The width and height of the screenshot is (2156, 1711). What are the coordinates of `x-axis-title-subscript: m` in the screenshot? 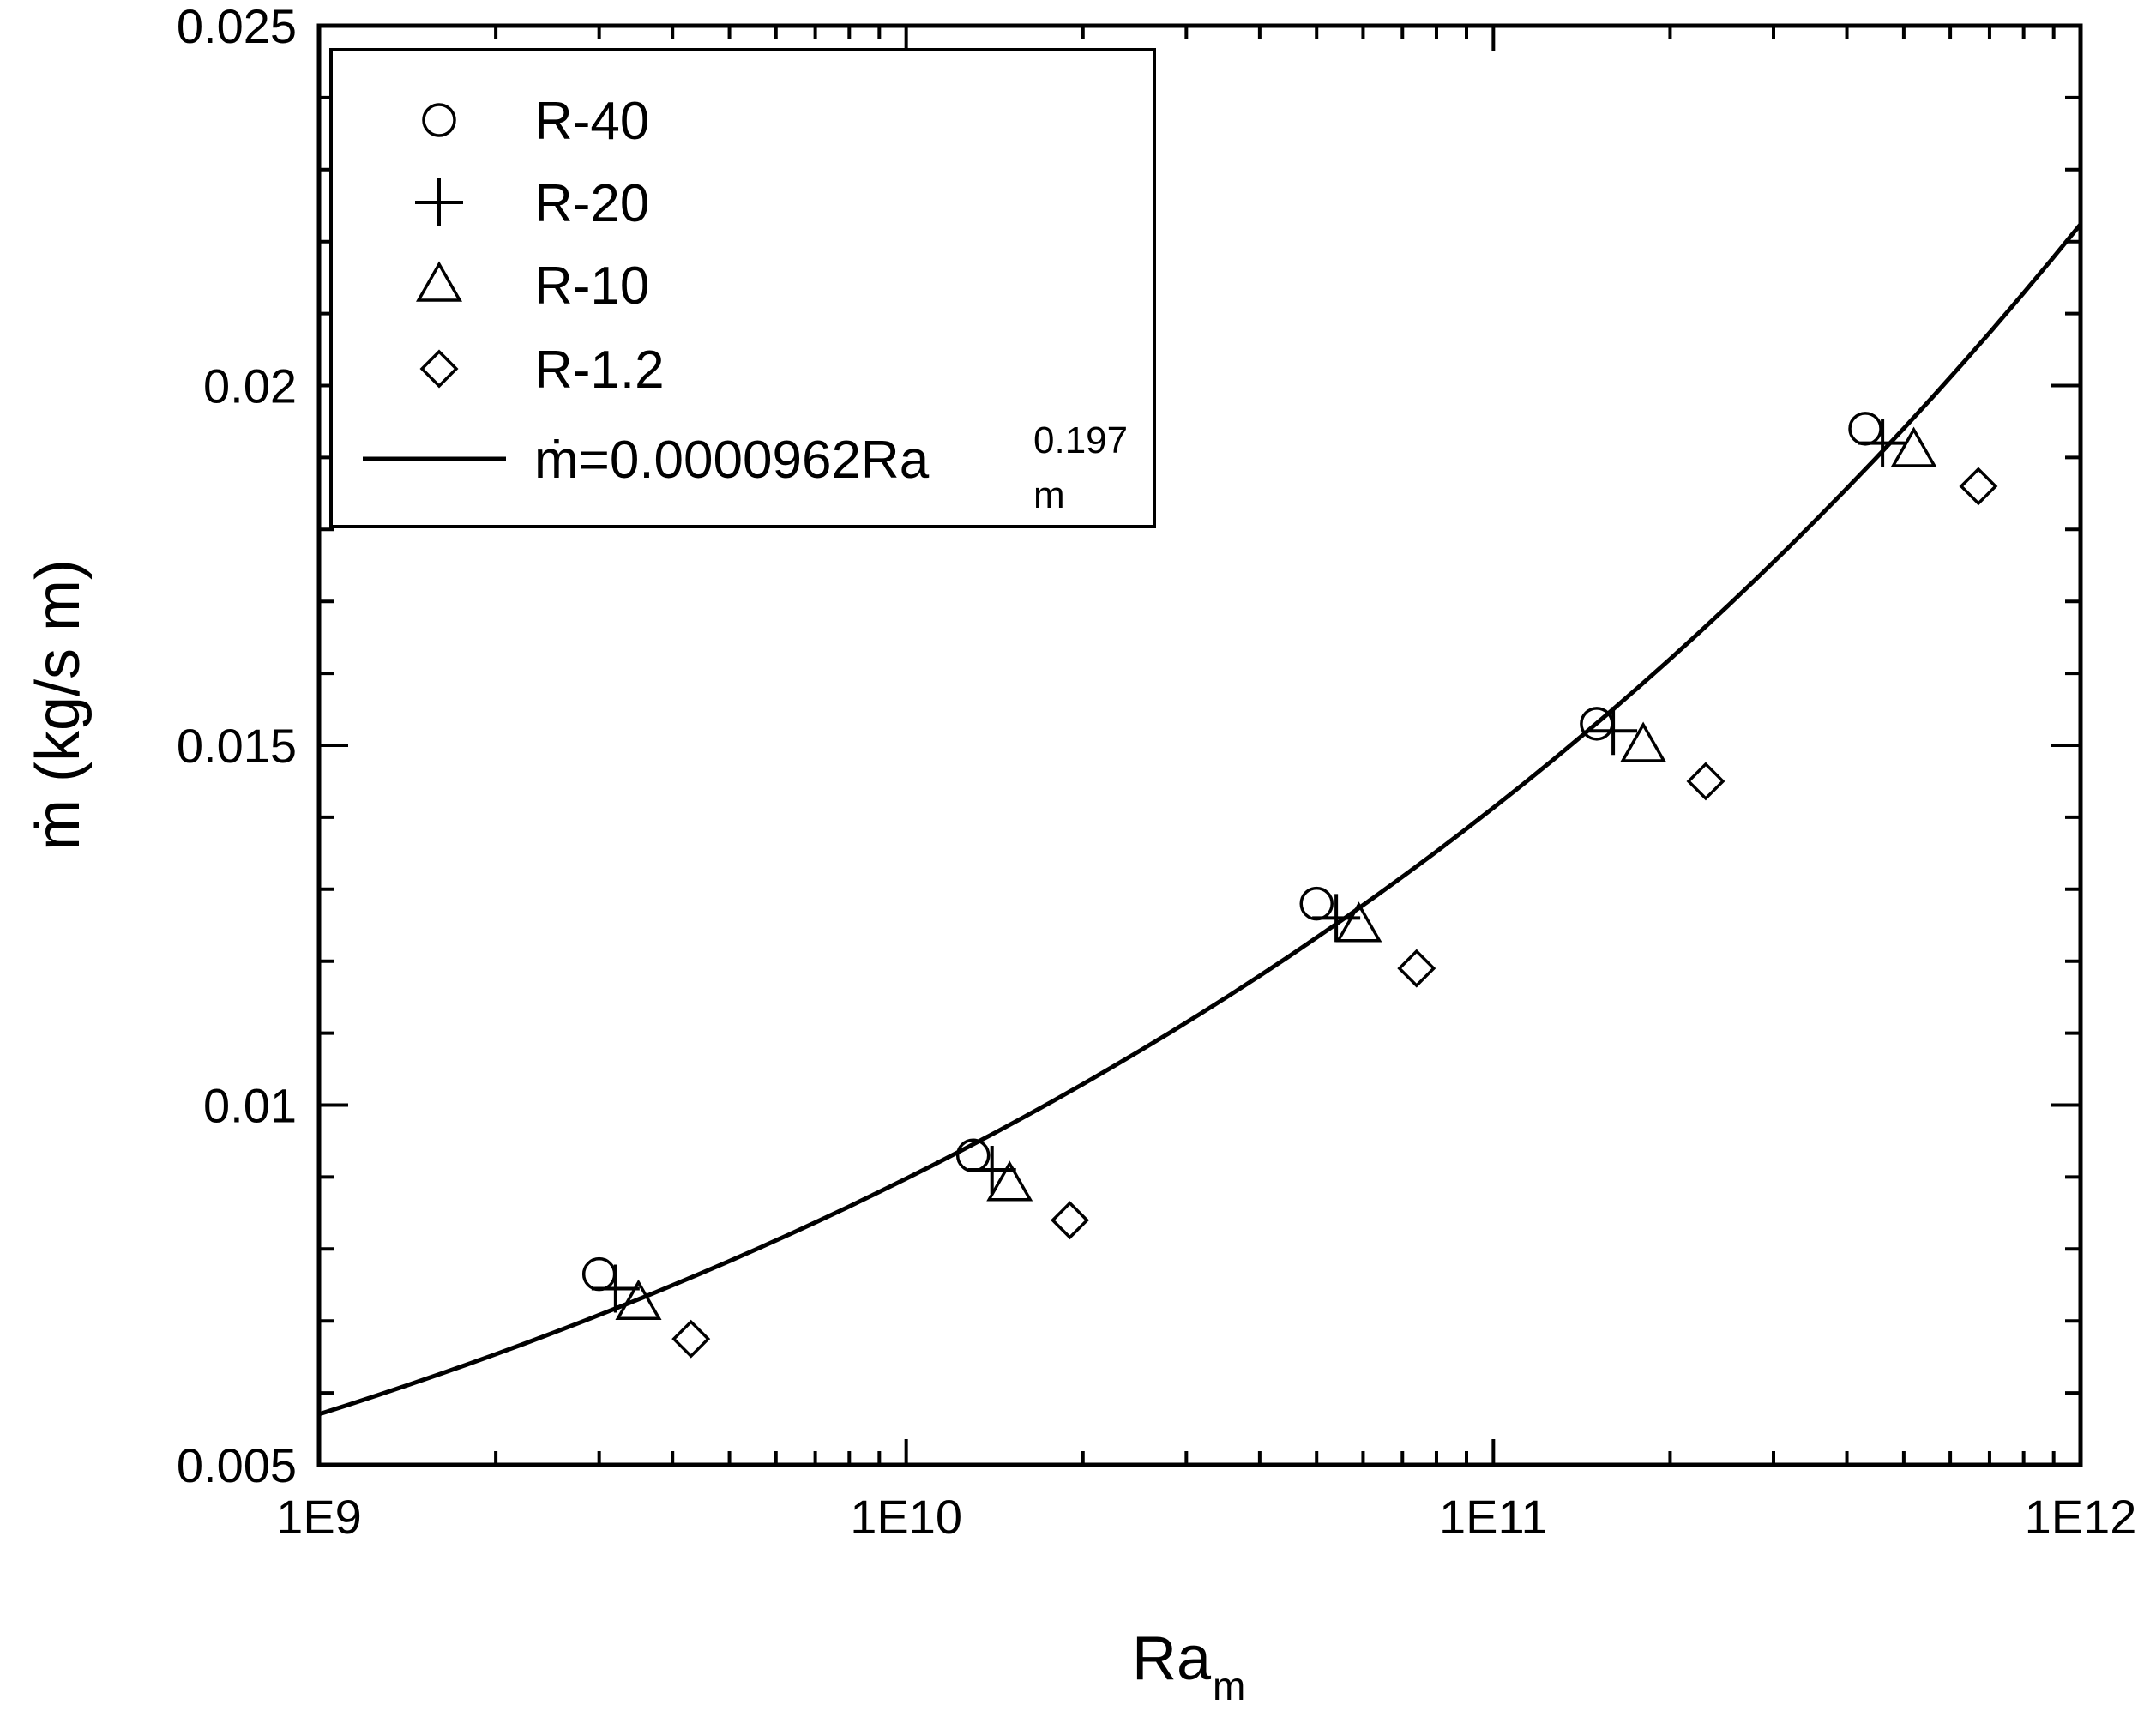 It's located at (1229, 1686).